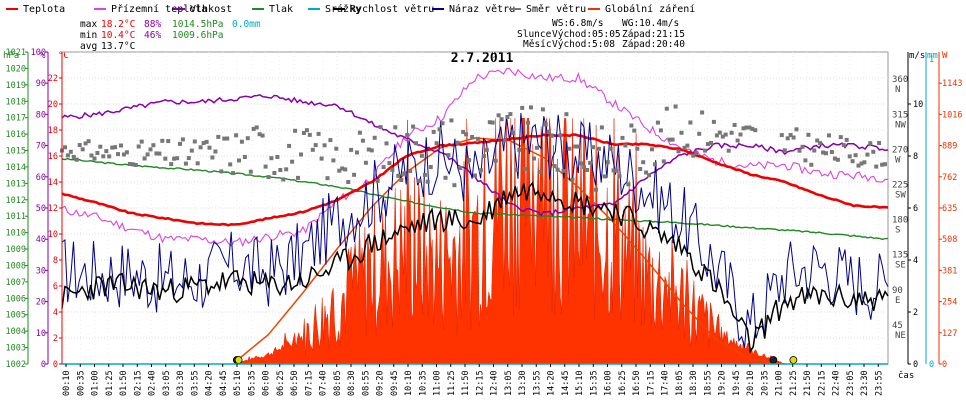 The width and height of the screenshot is (966, 400). What do you see at coordinates (931, 60) in the screenshot?
I see `rain-tick-label: 1` at bounding box center [931, 60].